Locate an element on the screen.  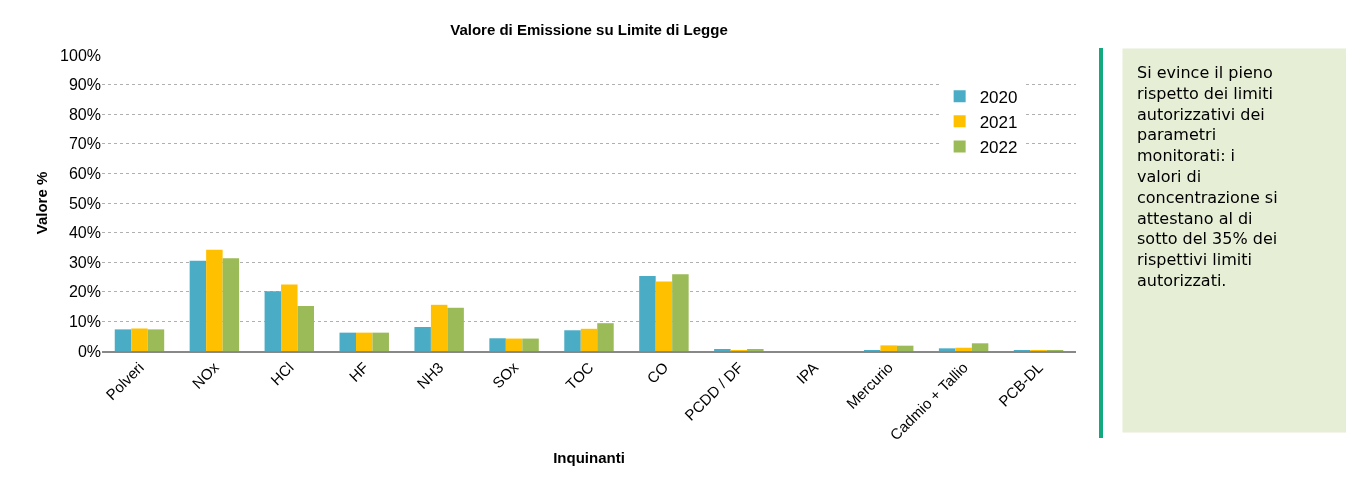
y-axis-title: Valore % is located at coordinates (42, 203).